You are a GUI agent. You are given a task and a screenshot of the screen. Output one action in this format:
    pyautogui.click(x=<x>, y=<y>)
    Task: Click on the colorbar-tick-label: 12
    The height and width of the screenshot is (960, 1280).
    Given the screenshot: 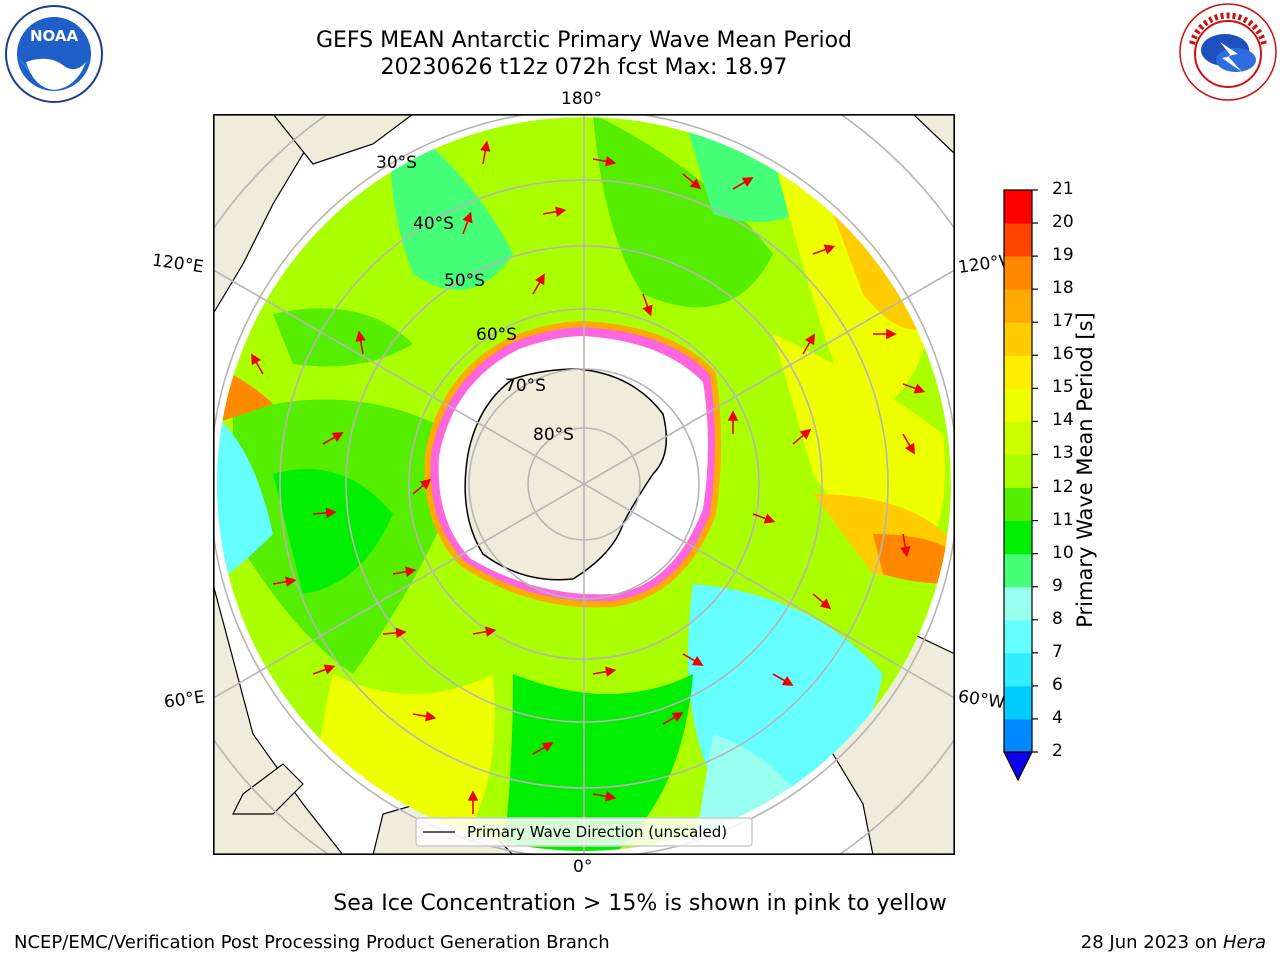 What is the action you would take?
    pyautogui.click(x=1063, y=486)
    